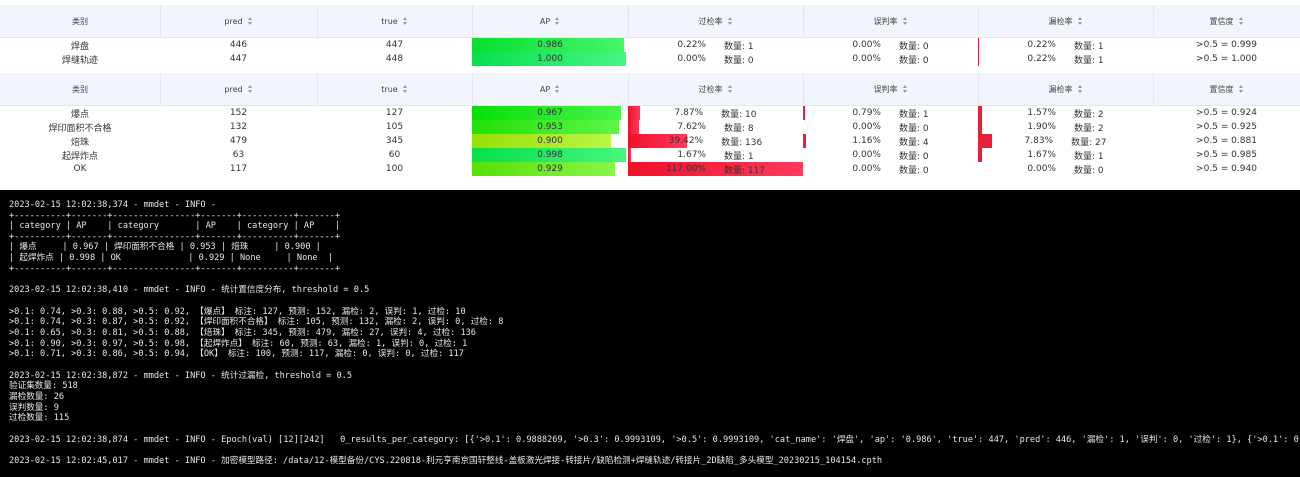  What do you see at coordinates (1226, 45) in the screenshot?
I see `conf-cell: >0.5 = 0.999` at bounding box center [1226, 45].